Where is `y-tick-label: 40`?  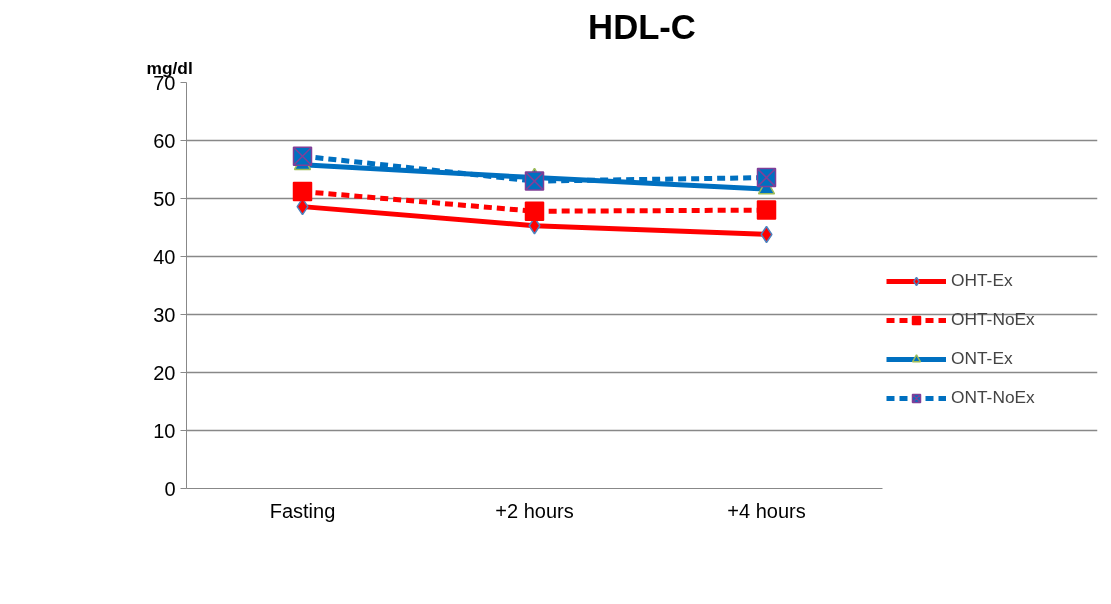 y-tick-label: 40 is located at coordinates (164, 256).